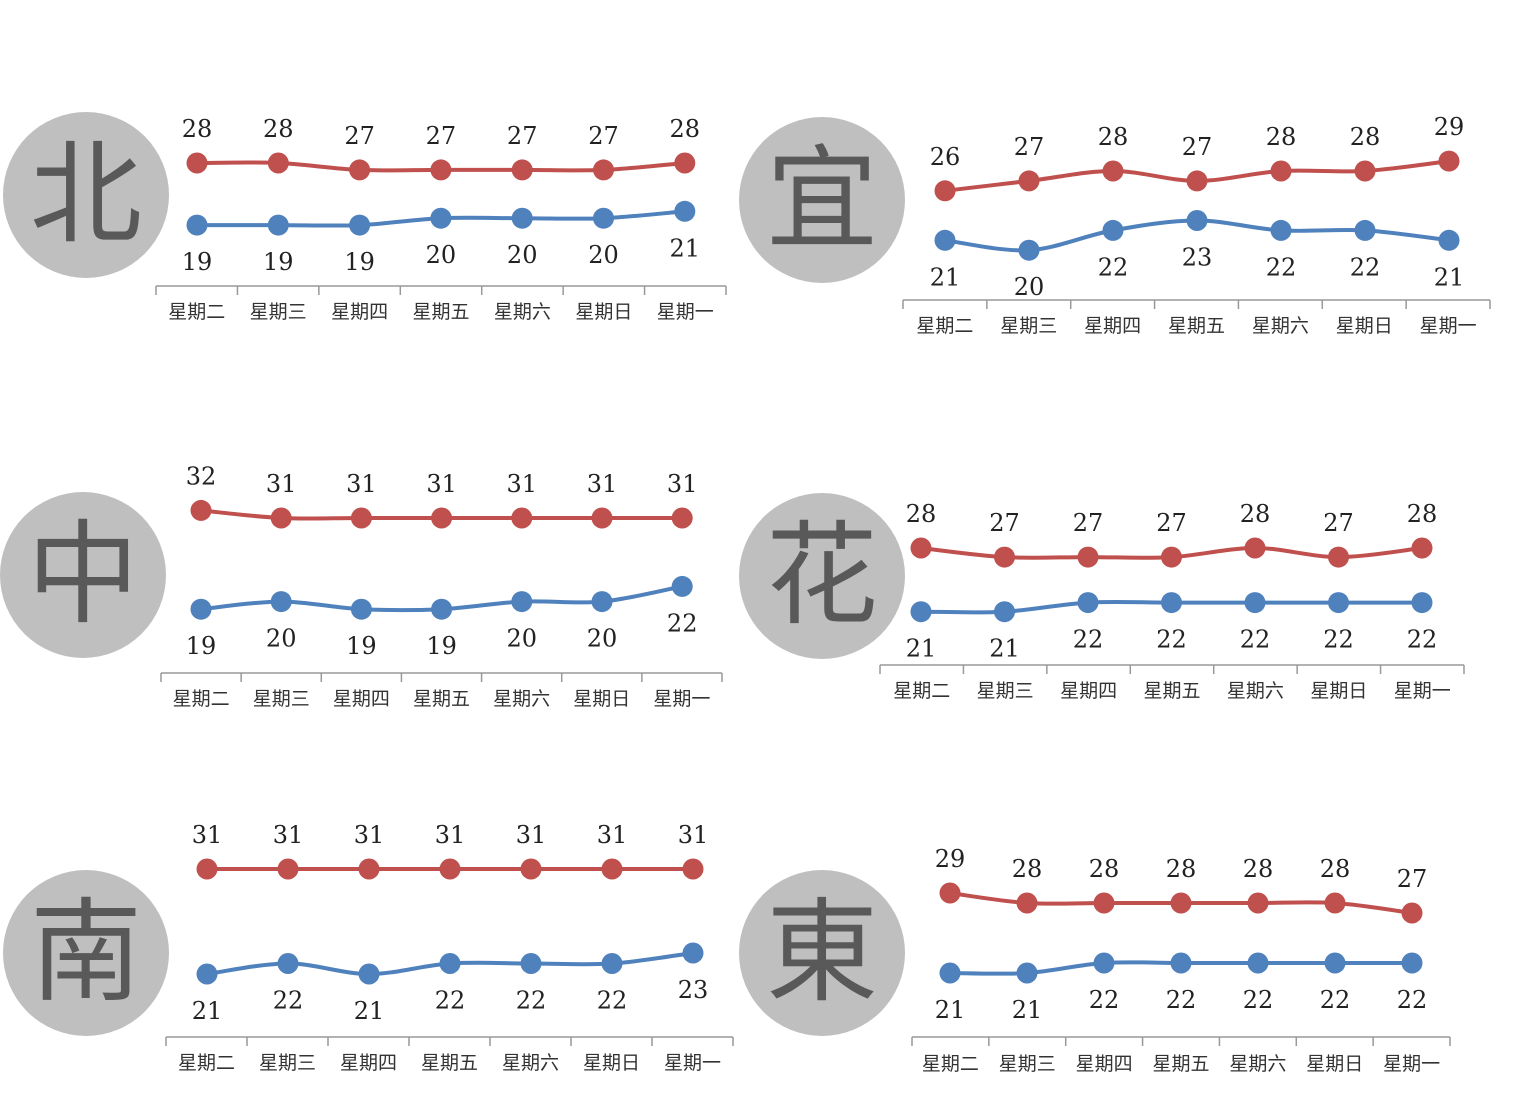 The height and width of the screenshot is (1106, 1522). Describe the element at coordinates (681, 699) in the screenshot. I see `x-tick-label: 星期一` at that location.